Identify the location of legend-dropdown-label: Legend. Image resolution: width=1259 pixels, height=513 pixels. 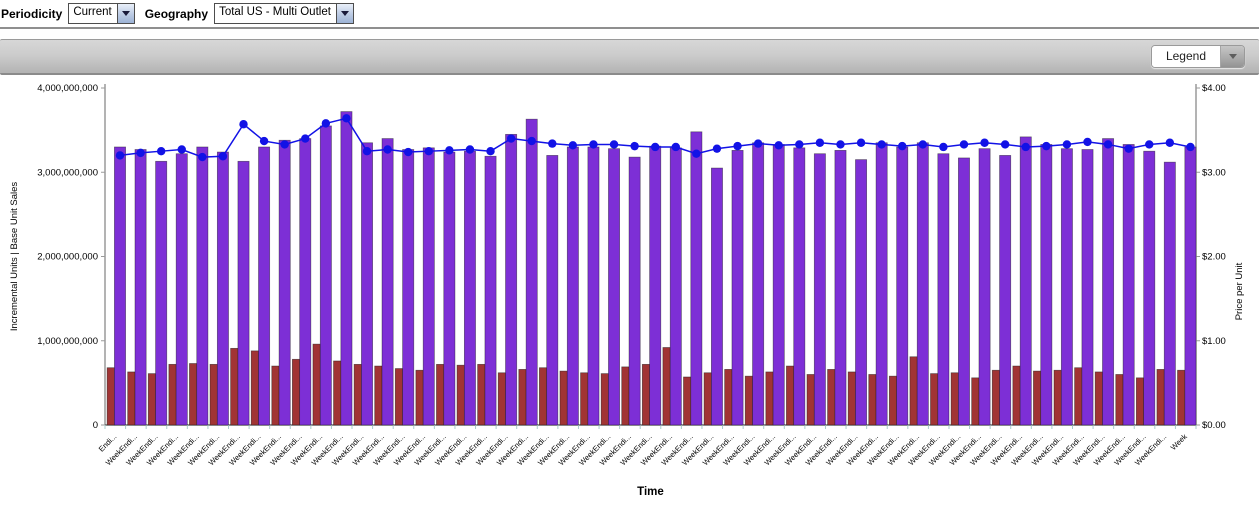
(1185, 56).